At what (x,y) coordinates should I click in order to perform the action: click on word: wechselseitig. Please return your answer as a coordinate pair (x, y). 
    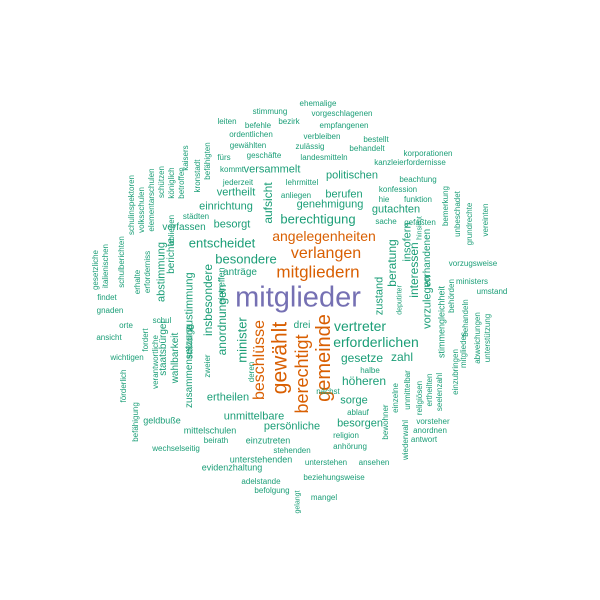
    Looking at the image, I should click on (176, 448).